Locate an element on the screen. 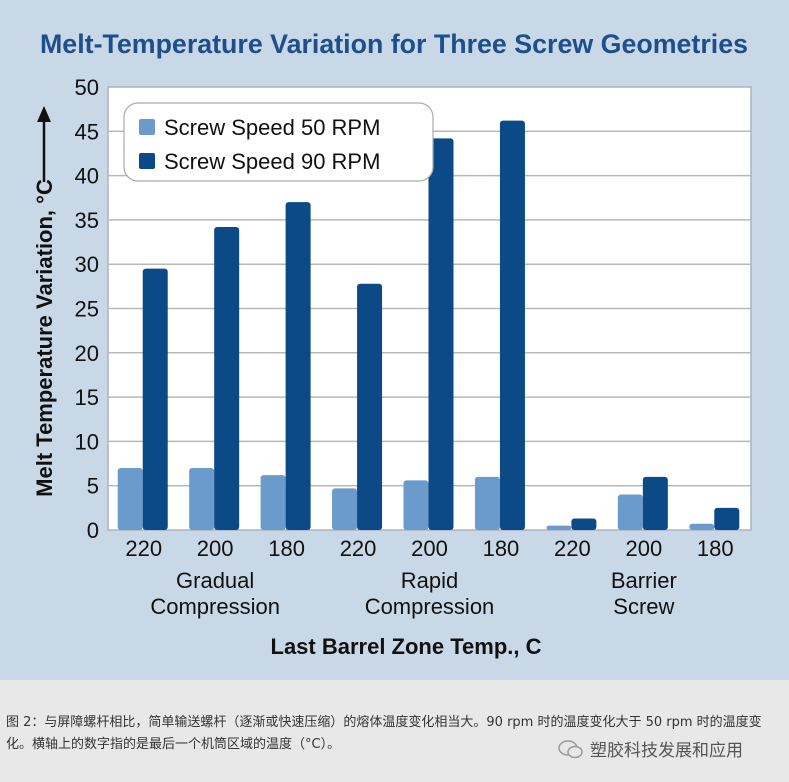 This screenshot has height=782, width=789. watermark: 塑胶科技发展和应用 is located at coordinates (650, 748).